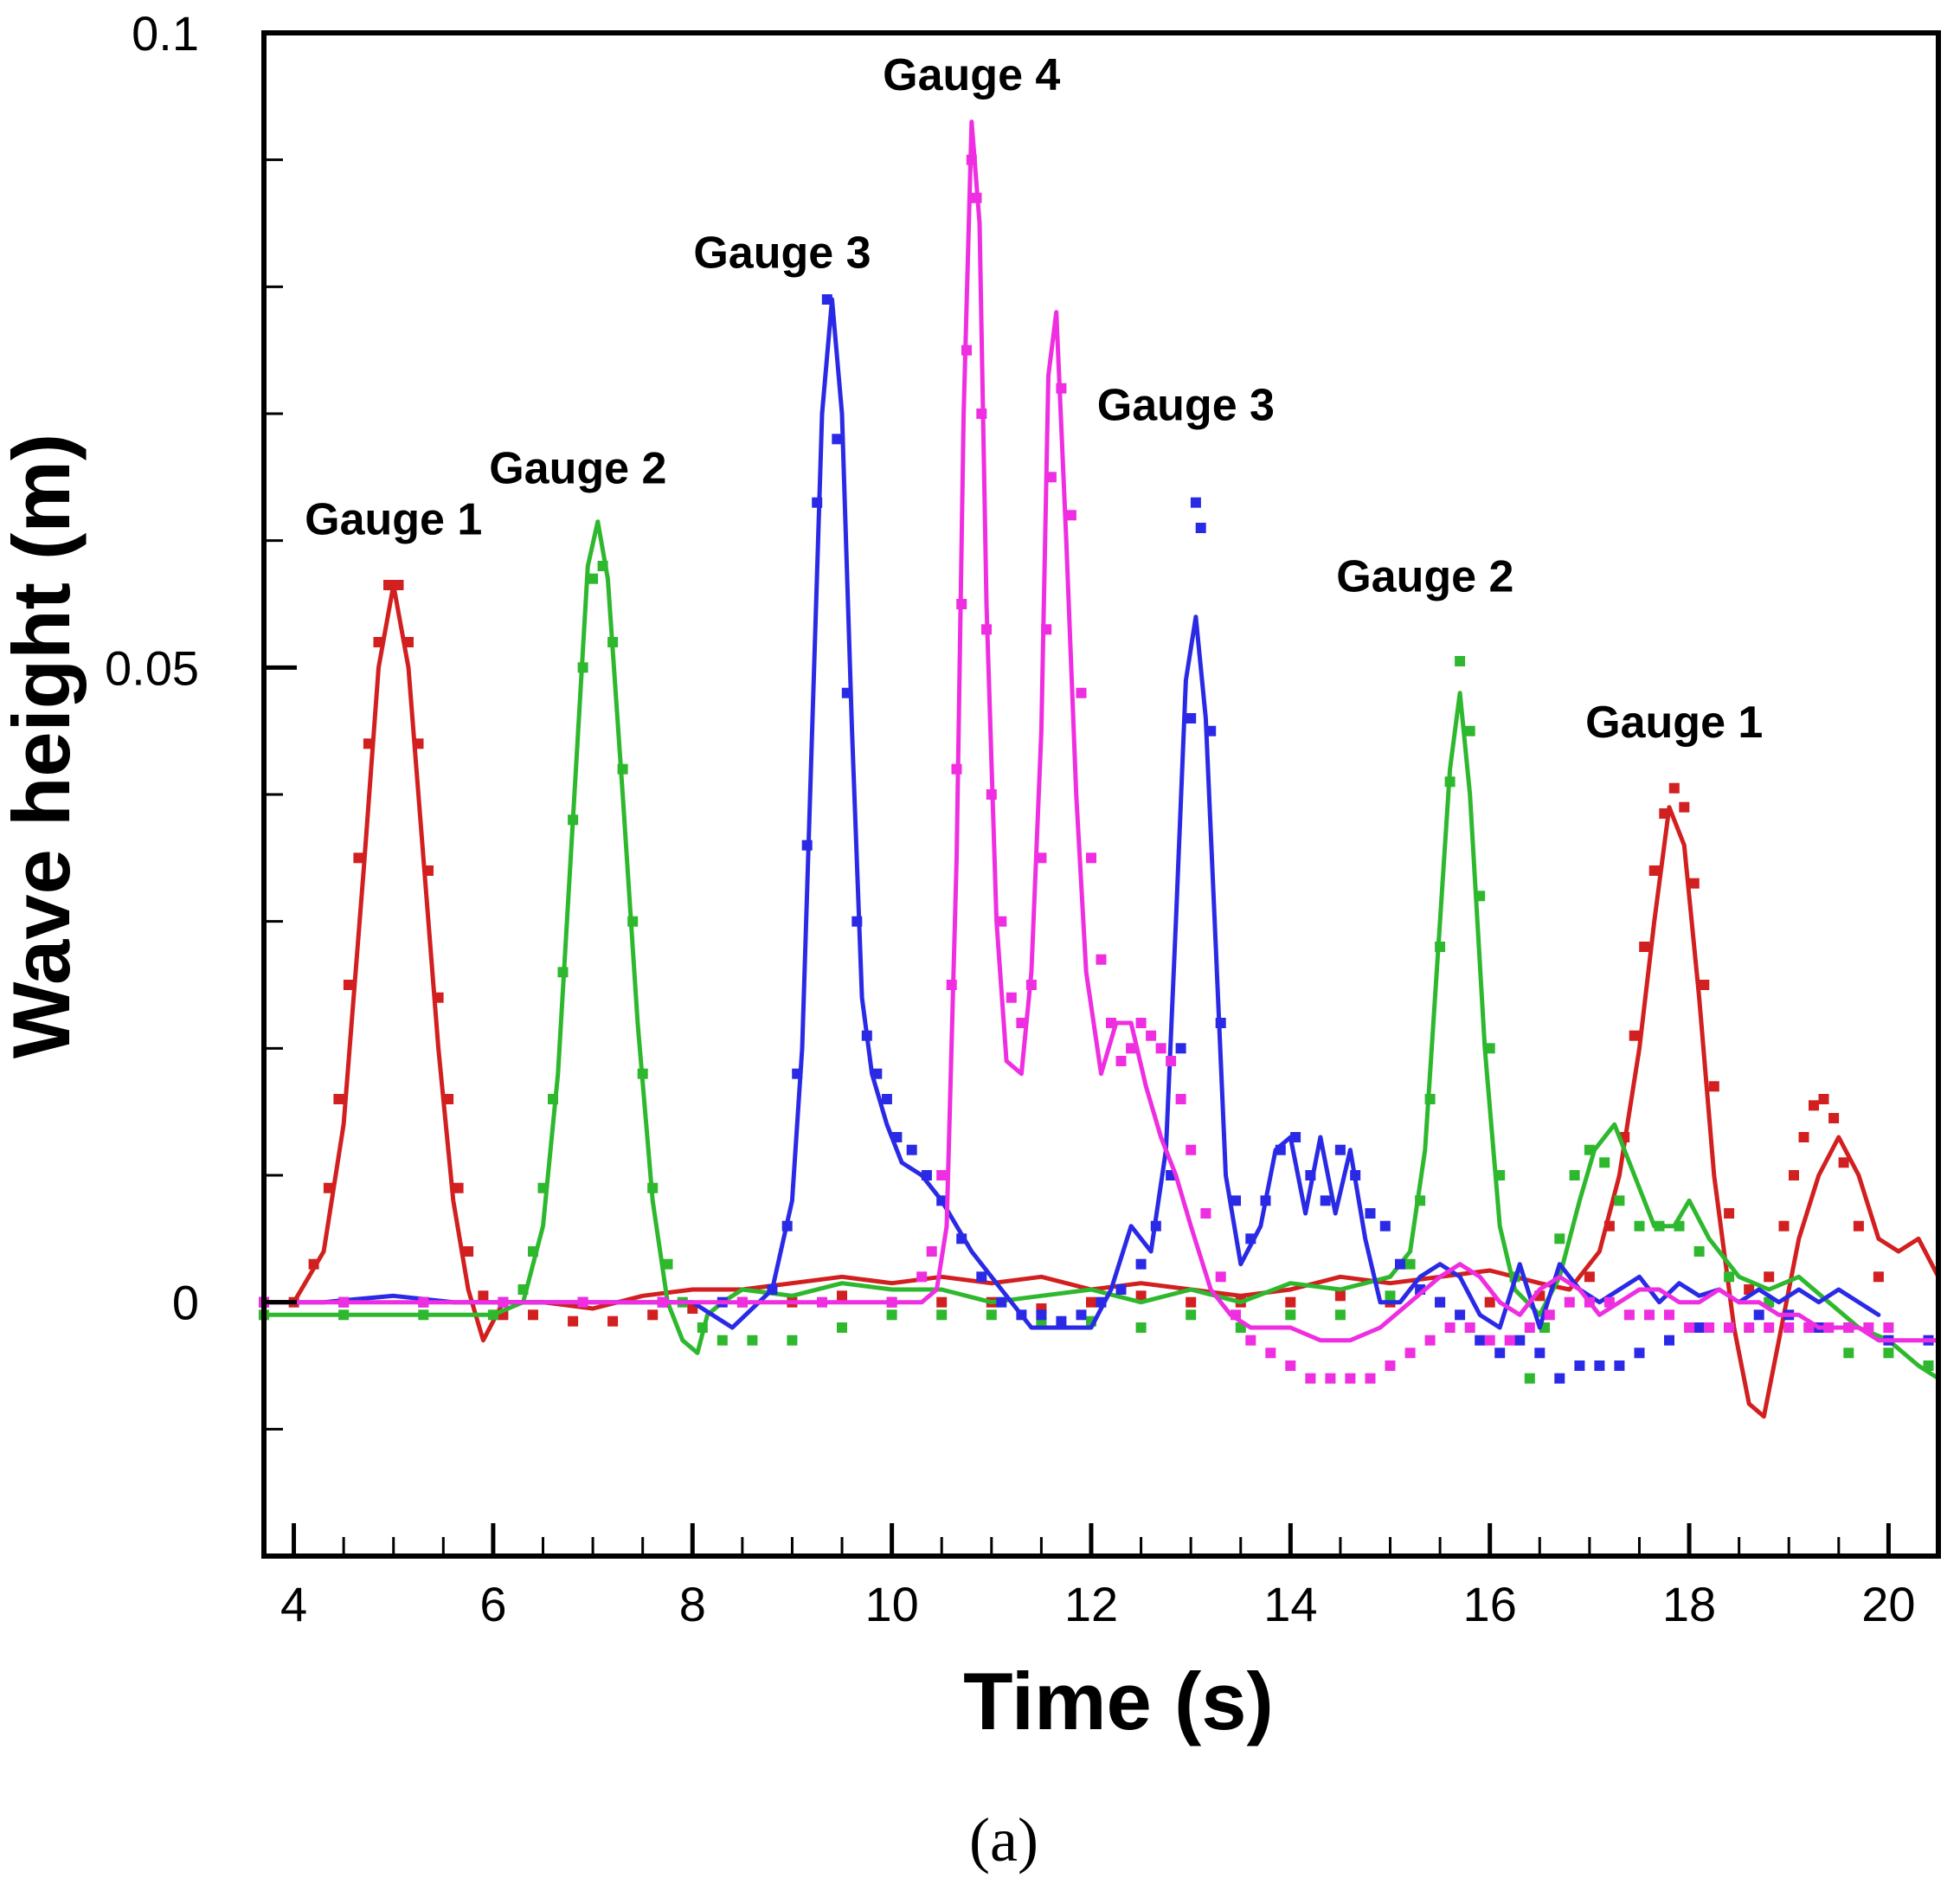 This screenshot has height=1891, width=1960. Describe the element at coordinates (971, 75) in the screenshot. I see `gauge-annotation: Gauge 4` at that location.